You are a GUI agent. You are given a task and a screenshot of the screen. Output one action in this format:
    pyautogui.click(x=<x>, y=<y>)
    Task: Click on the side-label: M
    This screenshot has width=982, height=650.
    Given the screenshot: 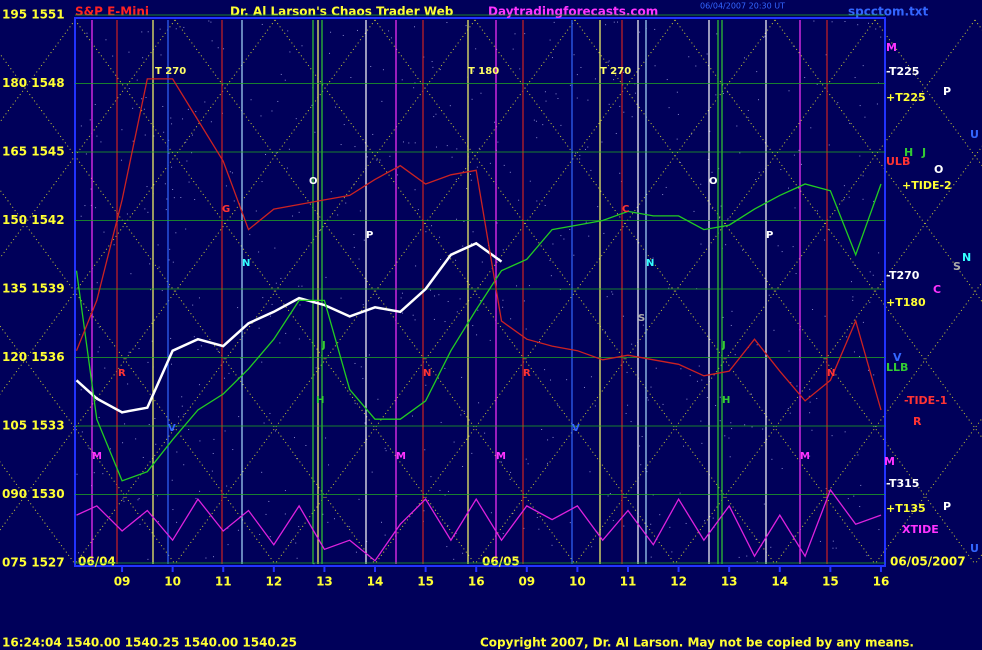 What is the action you would take?
    pyautogui.click(x=891, y=47)
    